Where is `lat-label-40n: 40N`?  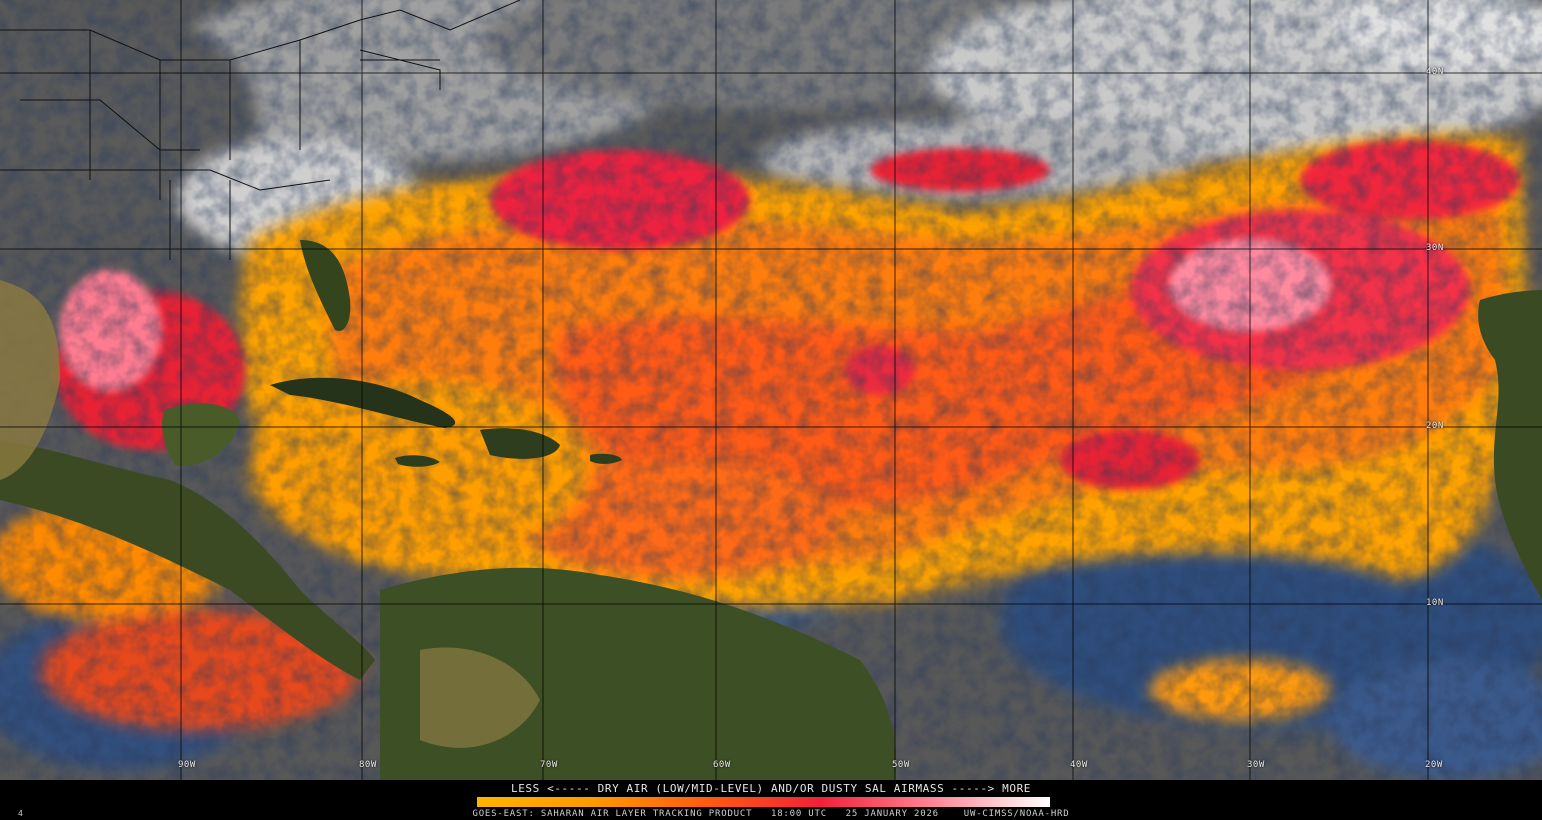
lat-label-40n: 40N is located at coordinates (1435, 72).